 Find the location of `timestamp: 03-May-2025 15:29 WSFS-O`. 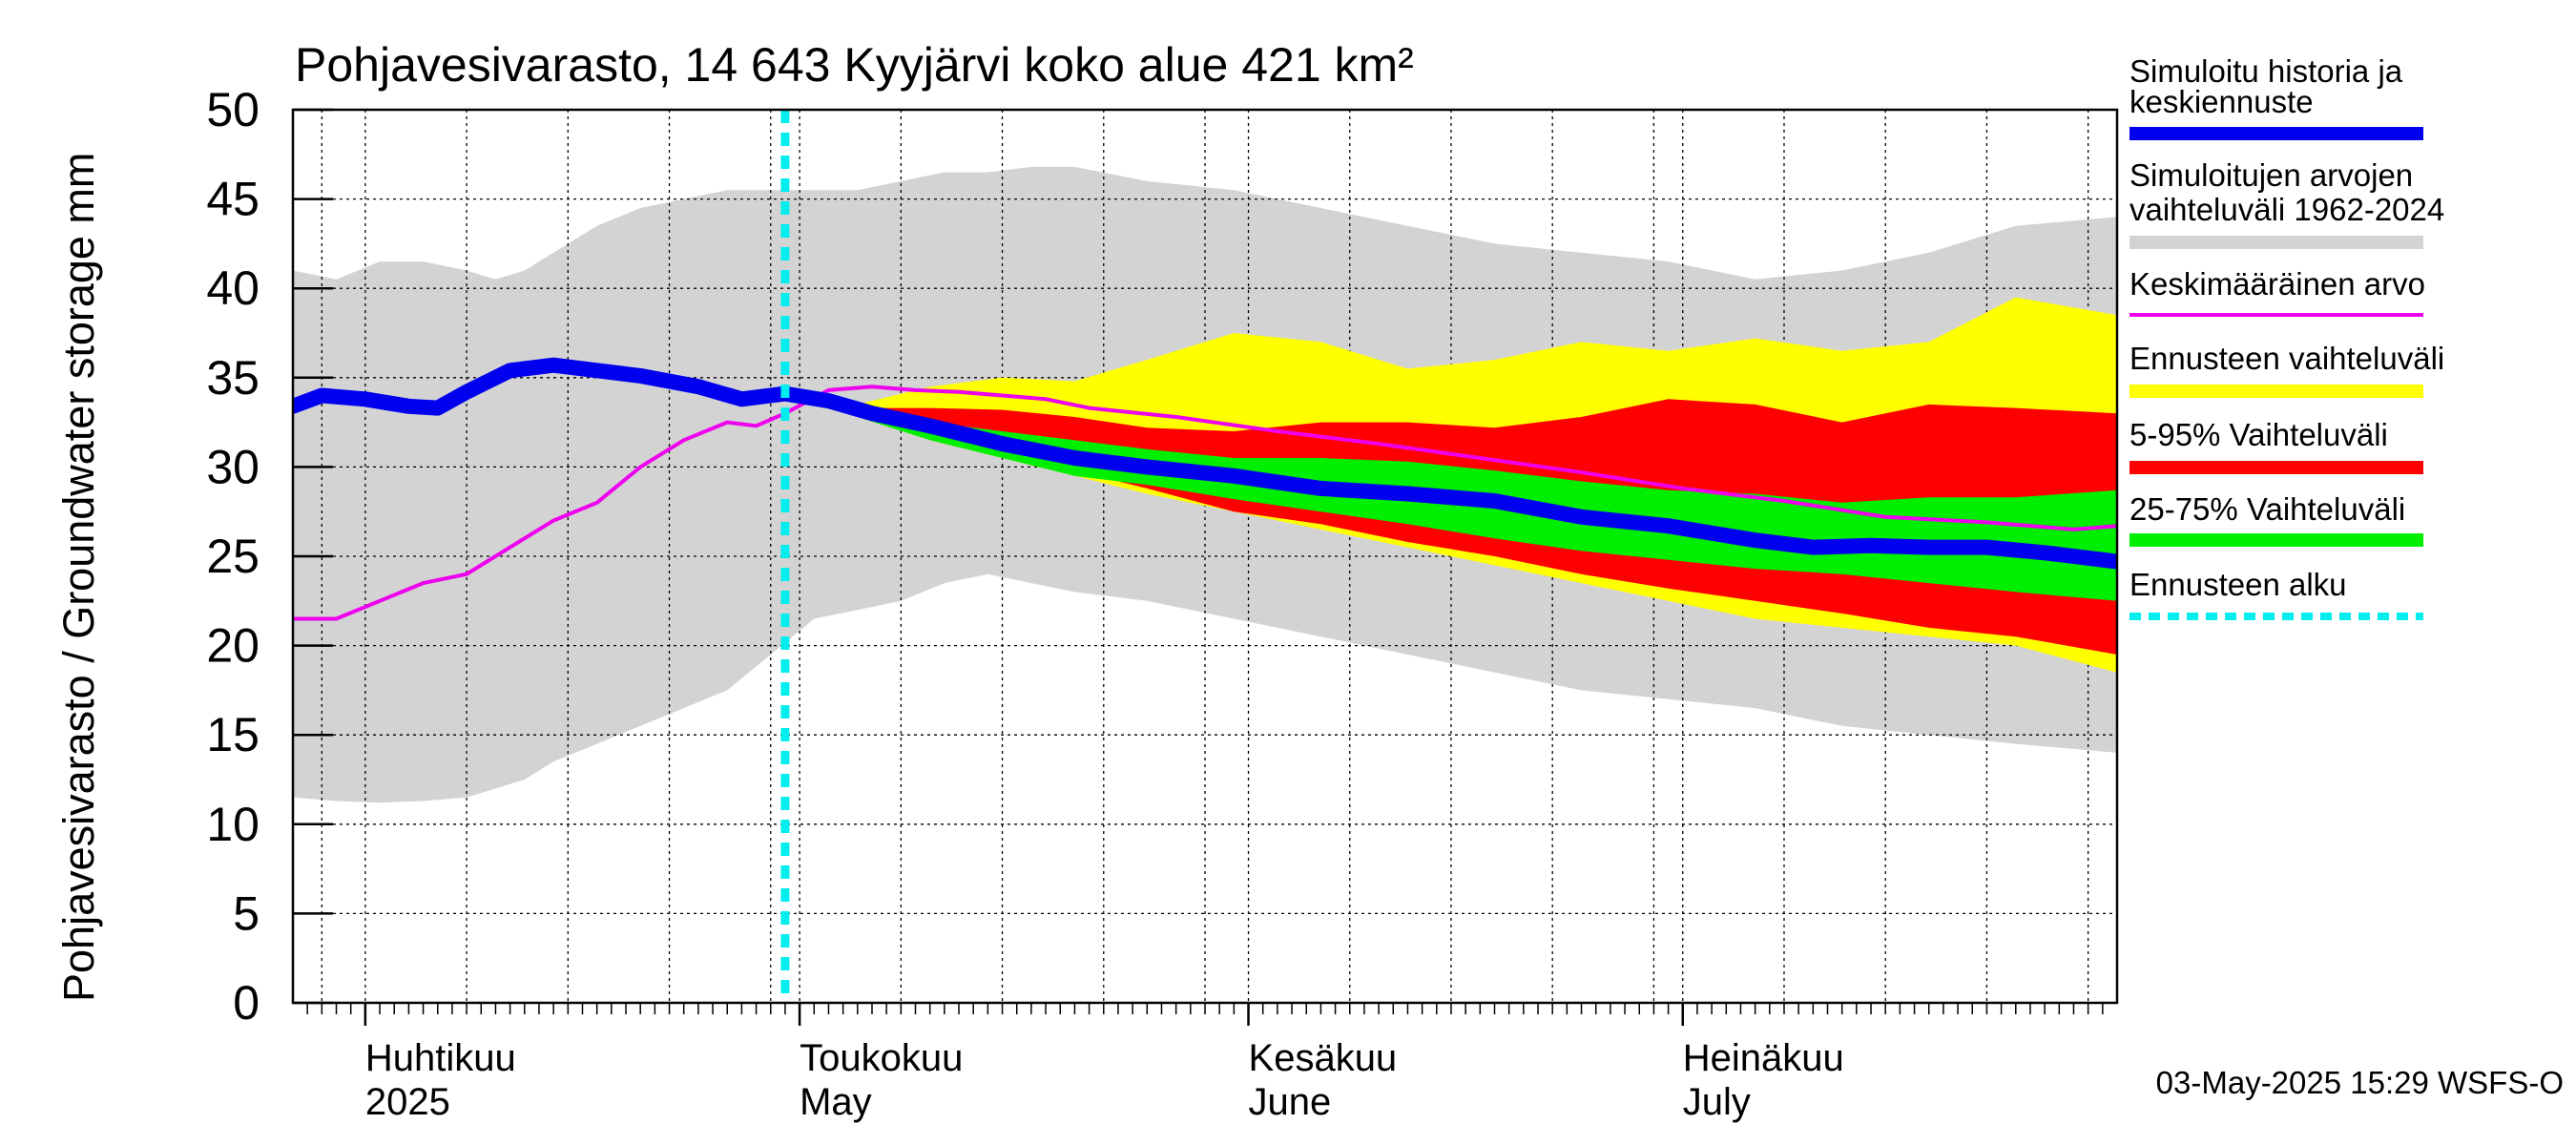

timestamp: 03-May-2025 15:29 WSFS-O is located at coordinates (2360, 1082).